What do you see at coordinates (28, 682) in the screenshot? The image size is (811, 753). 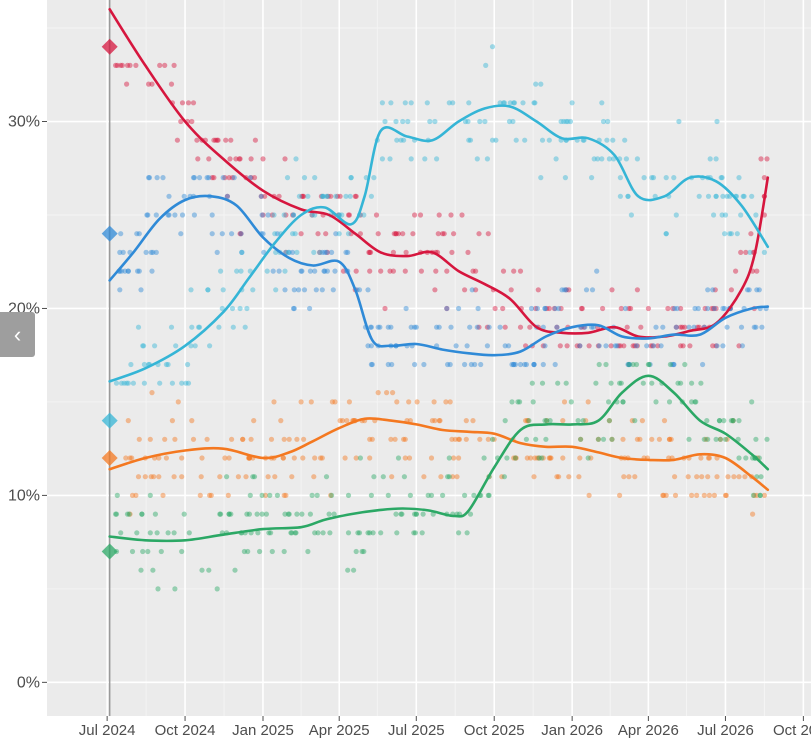 I see `y-tick-label: 0%` at bounding box center [28, 682].